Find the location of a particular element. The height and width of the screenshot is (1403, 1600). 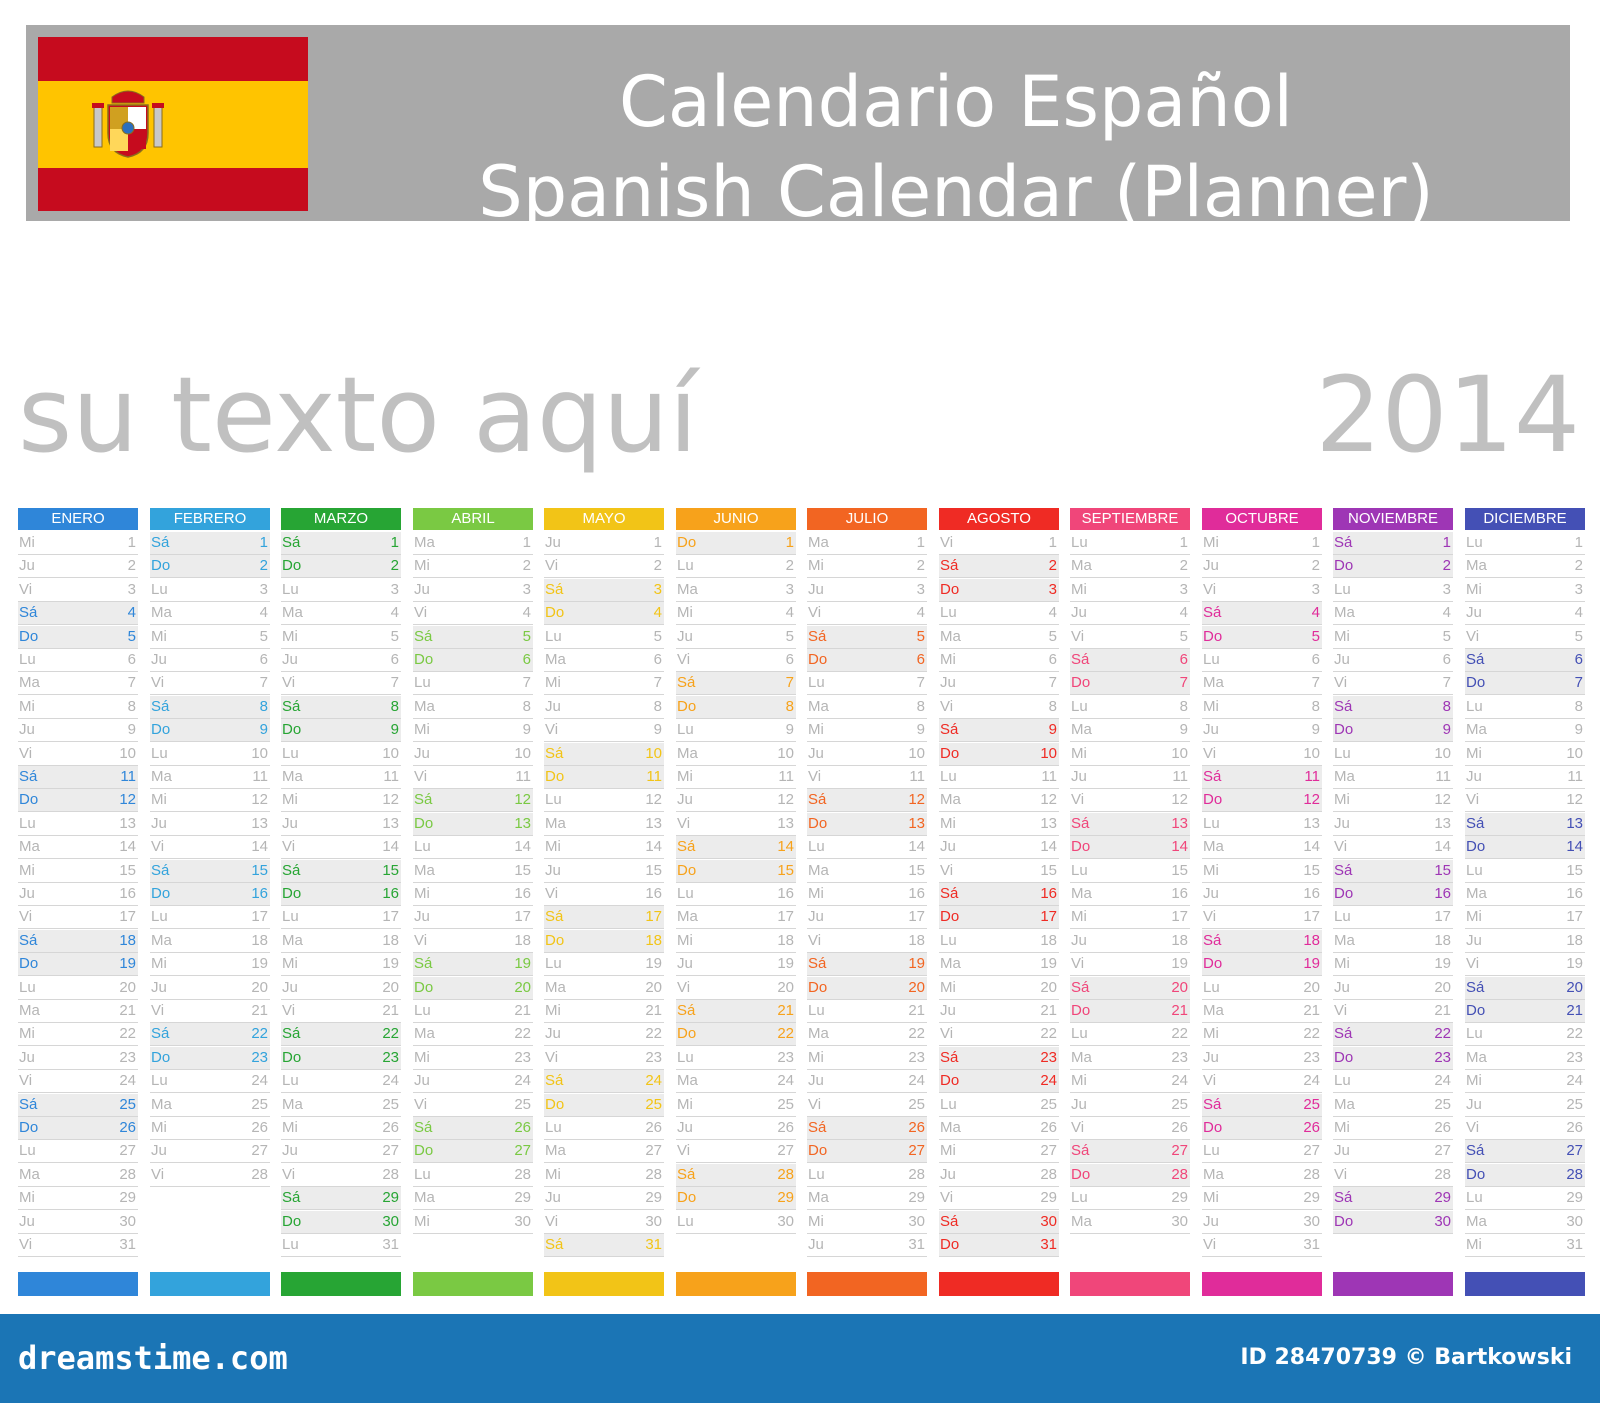

day-row: Lu 22 is located at coordinates (1525, 1034).